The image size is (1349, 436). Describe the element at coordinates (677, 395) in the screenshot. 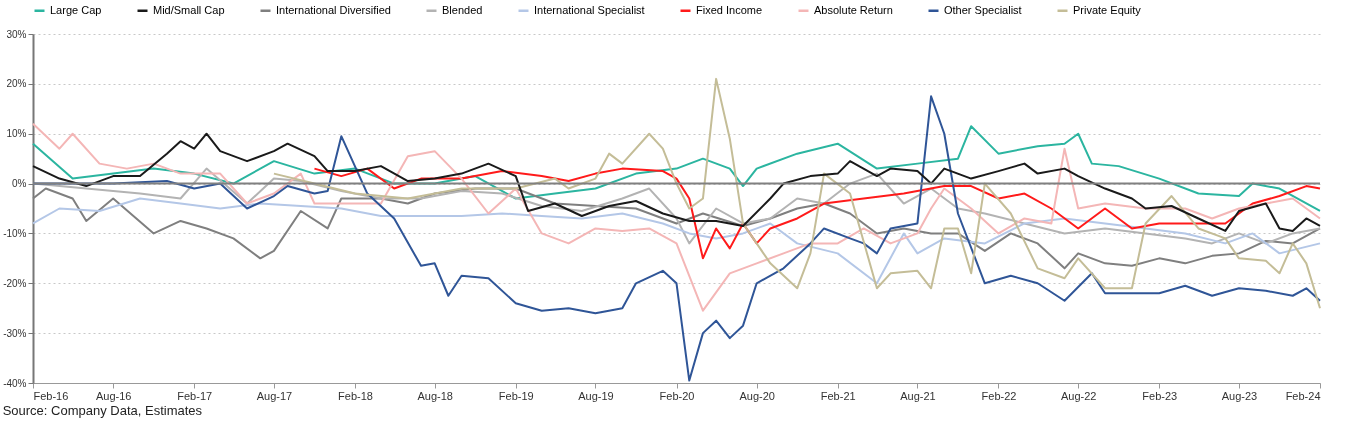

I see `x-tick-label: Feb-20` at that location.